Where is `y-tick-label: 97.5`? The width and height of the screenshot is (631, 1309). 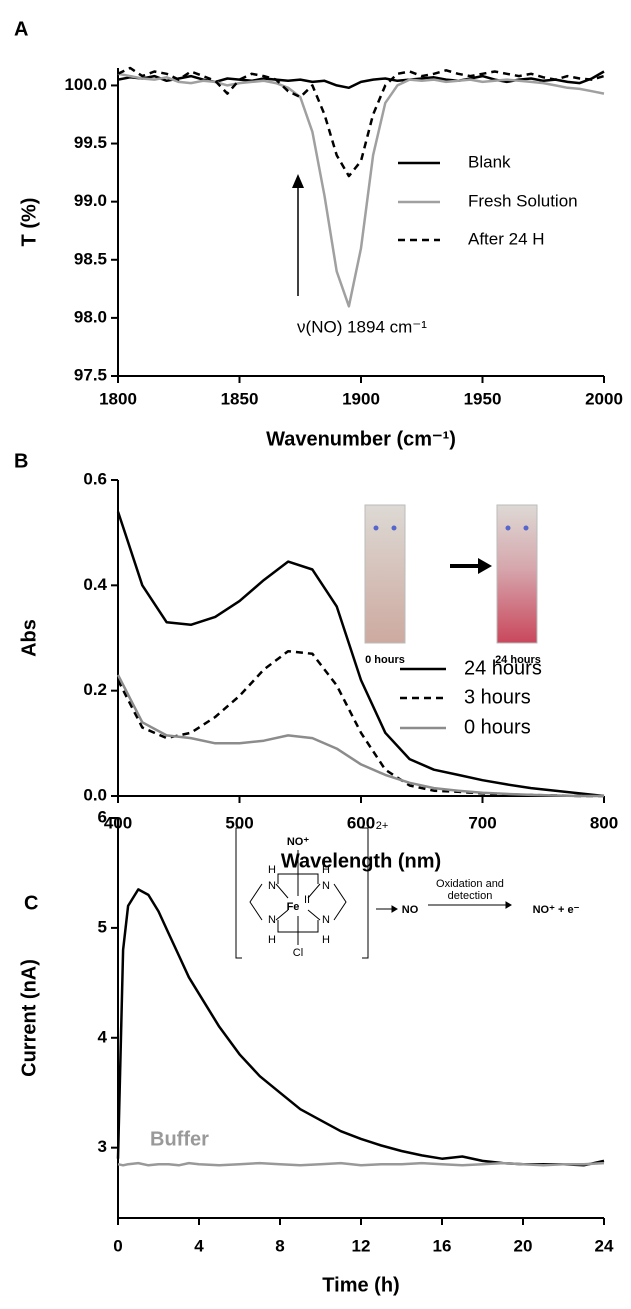 y-tick-label: 97.5 is located at coordinates (90, 374).